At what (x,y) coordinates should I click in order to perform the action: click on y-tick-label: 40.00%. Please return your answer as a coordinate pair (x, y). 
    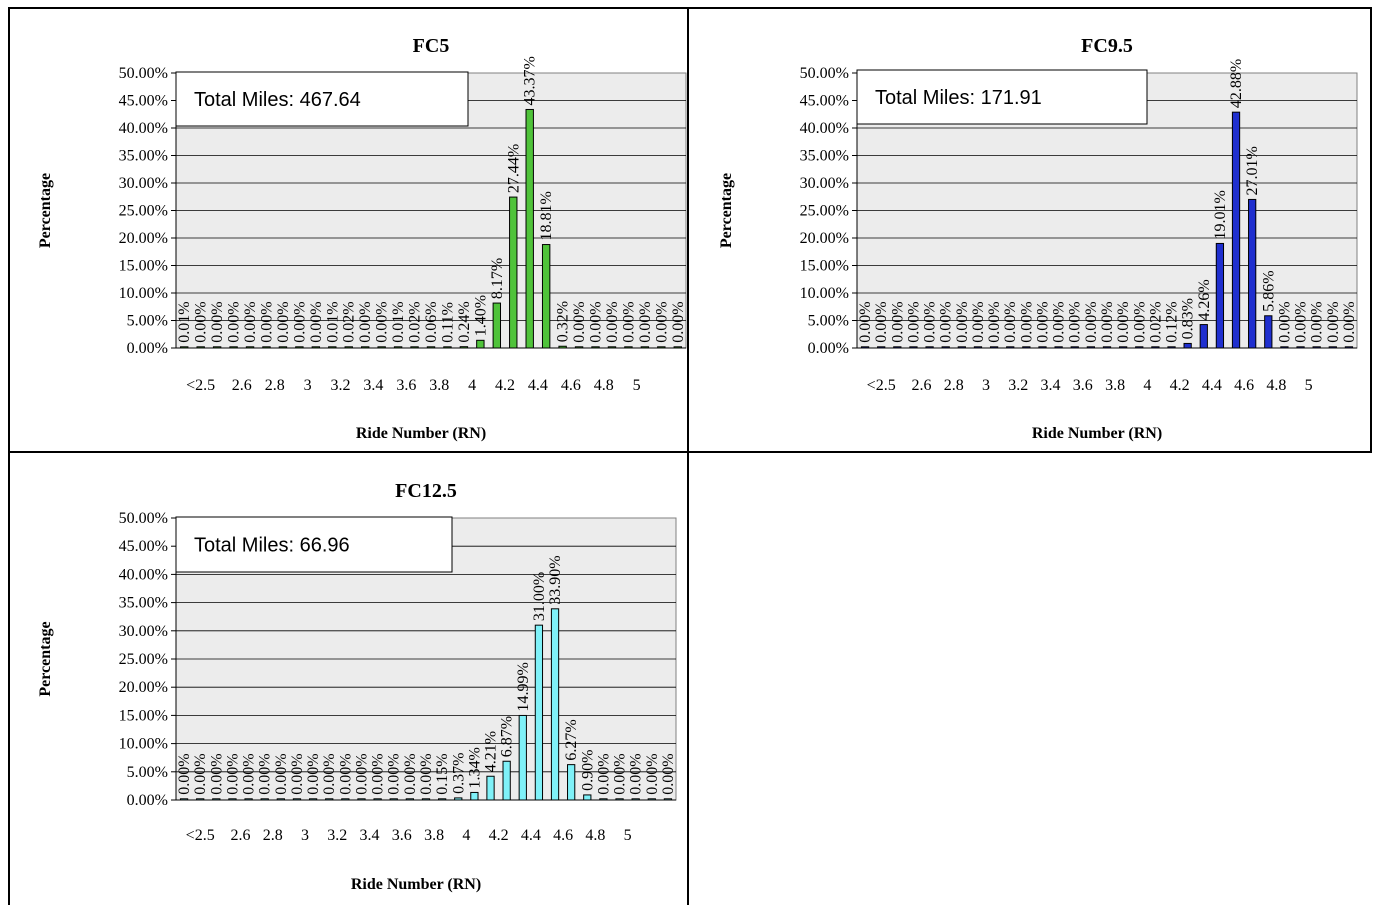
    Looking at the image, I should click on (143, 574).